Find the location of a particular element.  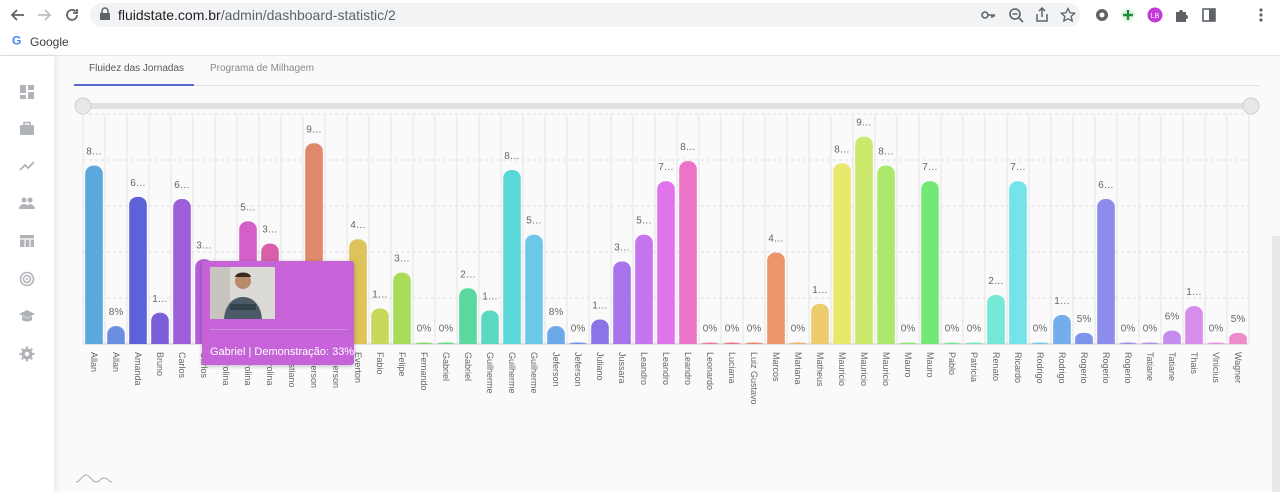

reload-icon is located at coordinates (72, 15).